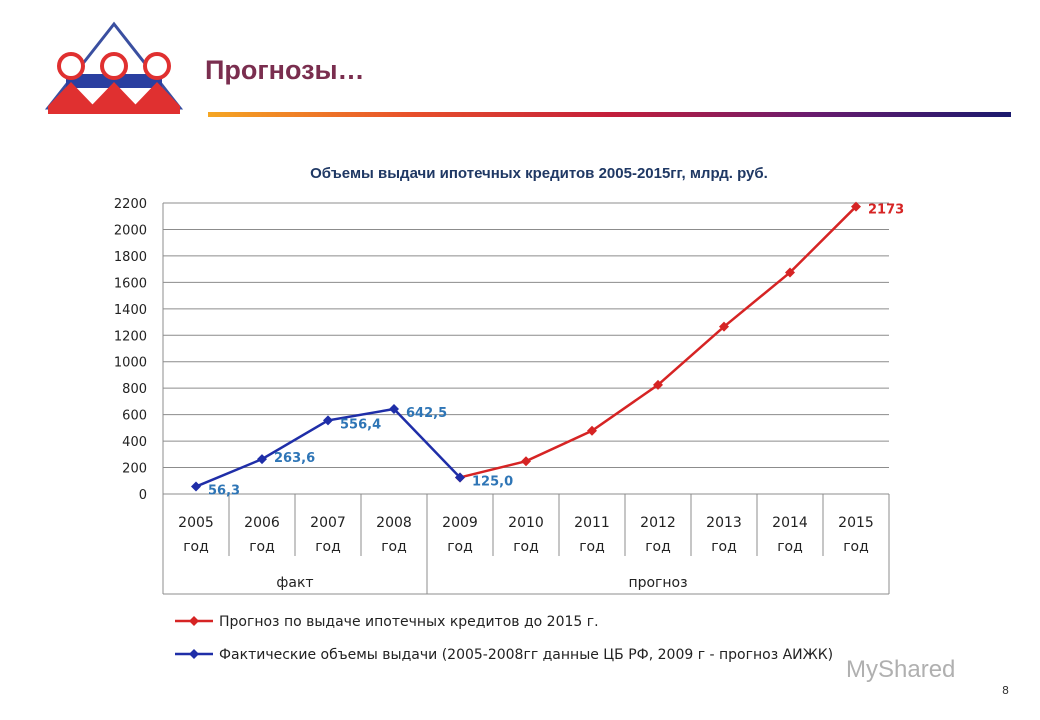  I want to click on category-label: 2006, so click(262, 523).